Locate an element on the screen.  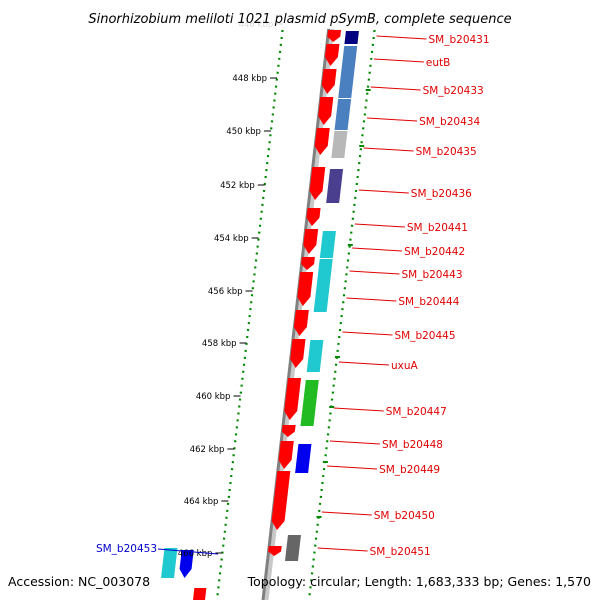
scale-tick-label: 450 kbp is located at coordinates (243, 132).